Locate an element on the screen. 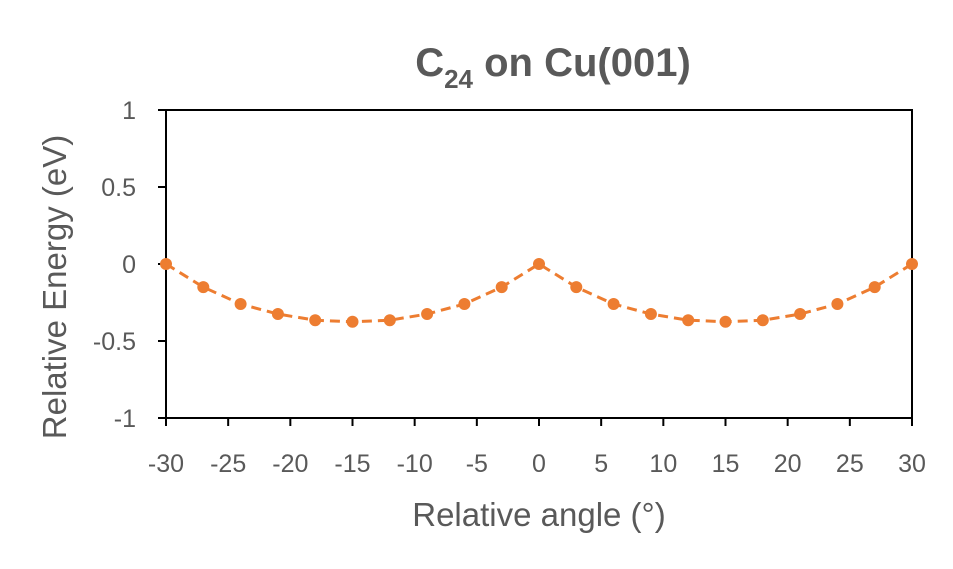 Image resolution: width=953 pixels, height=569 pixels. x-tick-label: -30 is located at coordinates (166, 464).